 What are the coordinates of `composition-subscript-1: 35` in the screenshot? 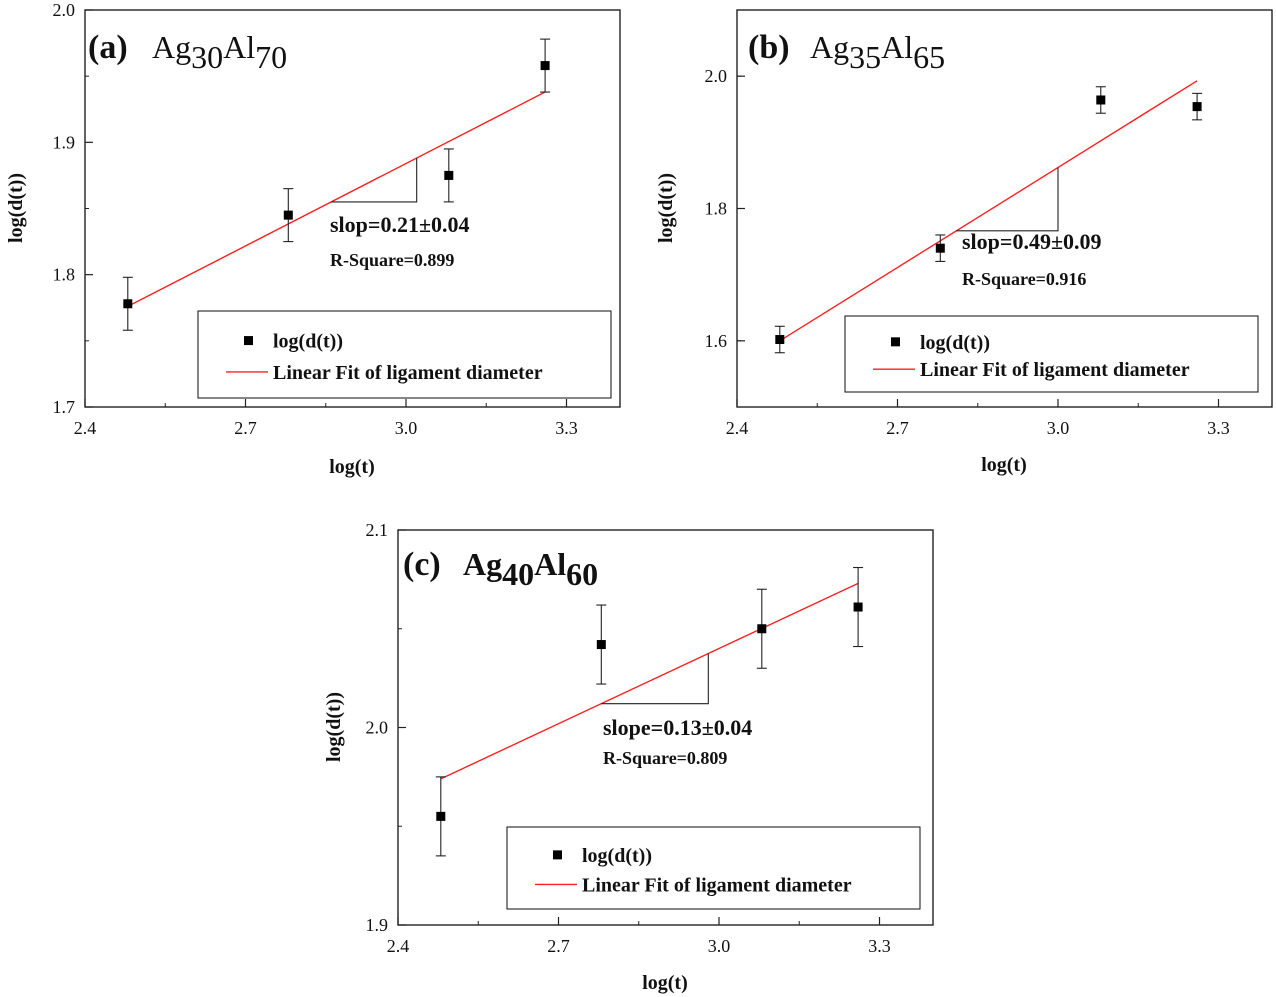 It's located at (865, 57).